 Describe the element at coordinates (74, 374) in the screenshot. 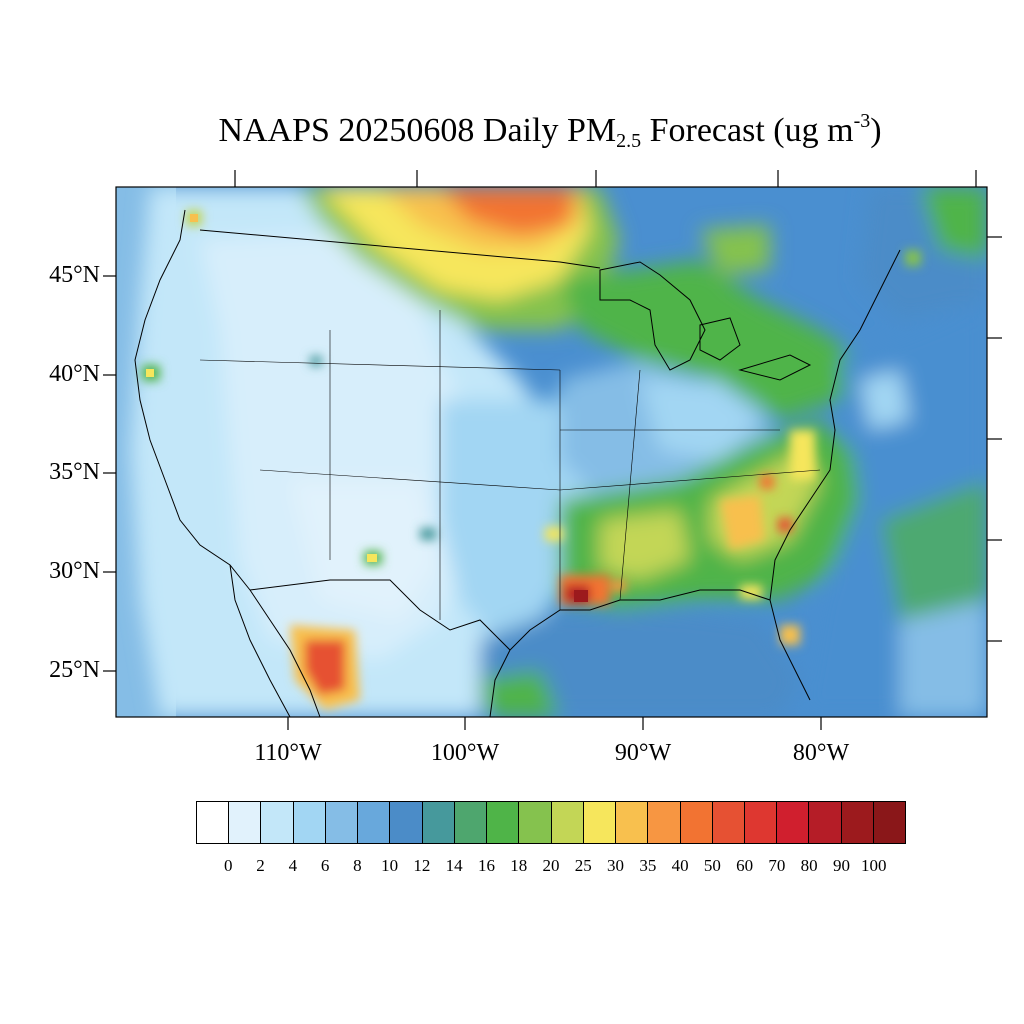

I see `lat-label-40n: 40°N` at that location.